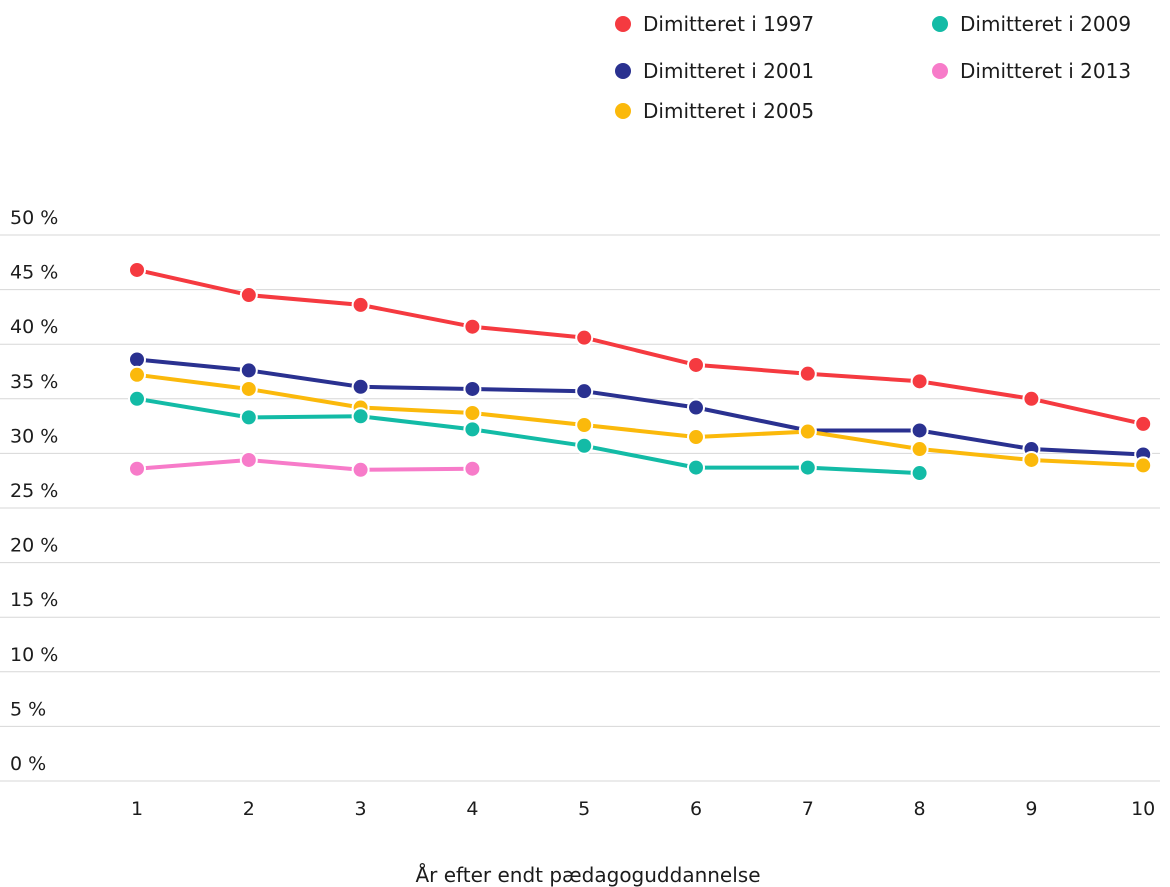  I want to click on x-tick-label: 7, so click(808, 809).